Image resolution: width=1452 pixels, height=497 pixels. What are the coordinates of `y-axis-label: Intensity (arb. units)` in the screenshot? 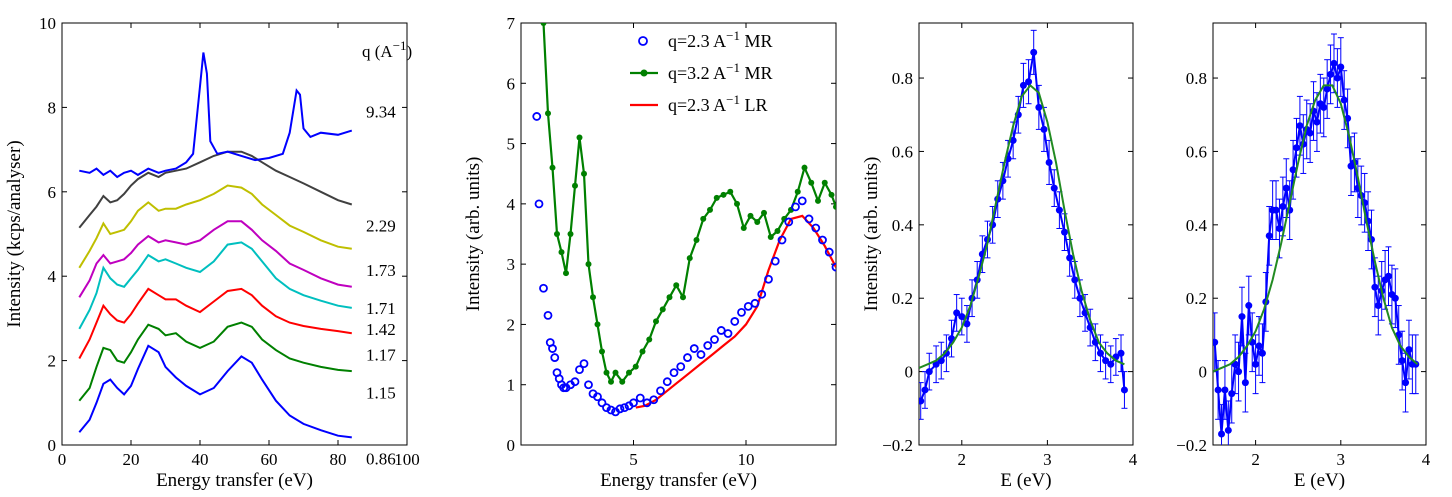 It's located at (871, 234).